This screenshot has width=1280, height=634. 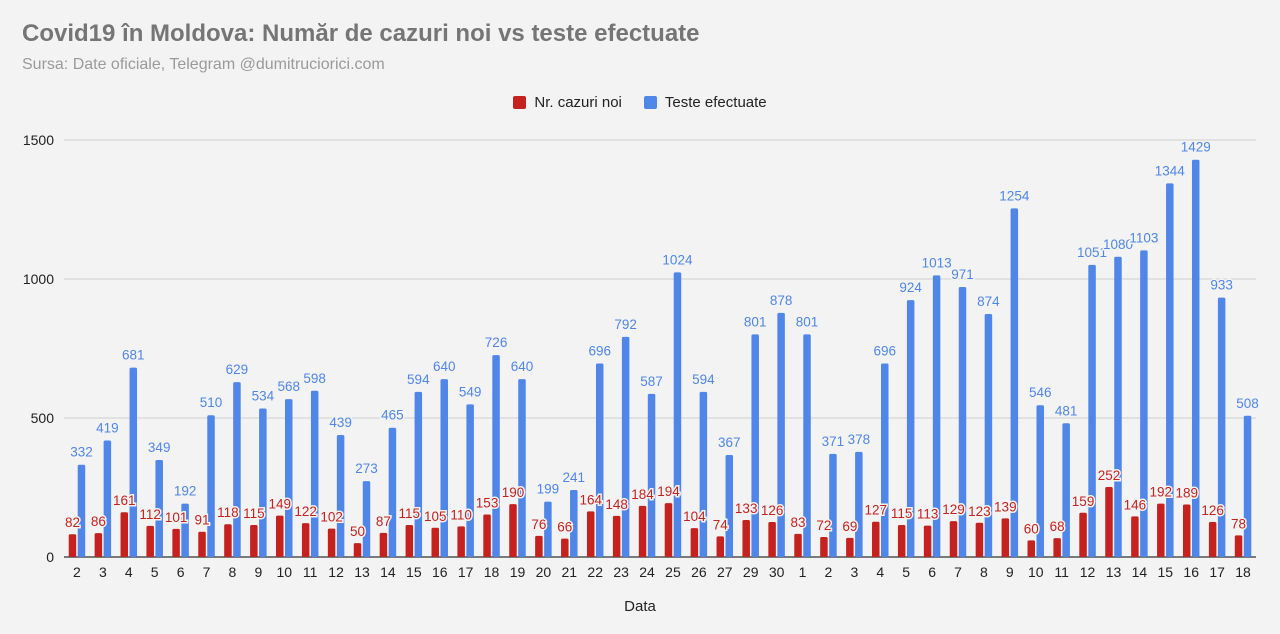 I want to click on data-label-tests: 1013, so click(x=937, y=262).